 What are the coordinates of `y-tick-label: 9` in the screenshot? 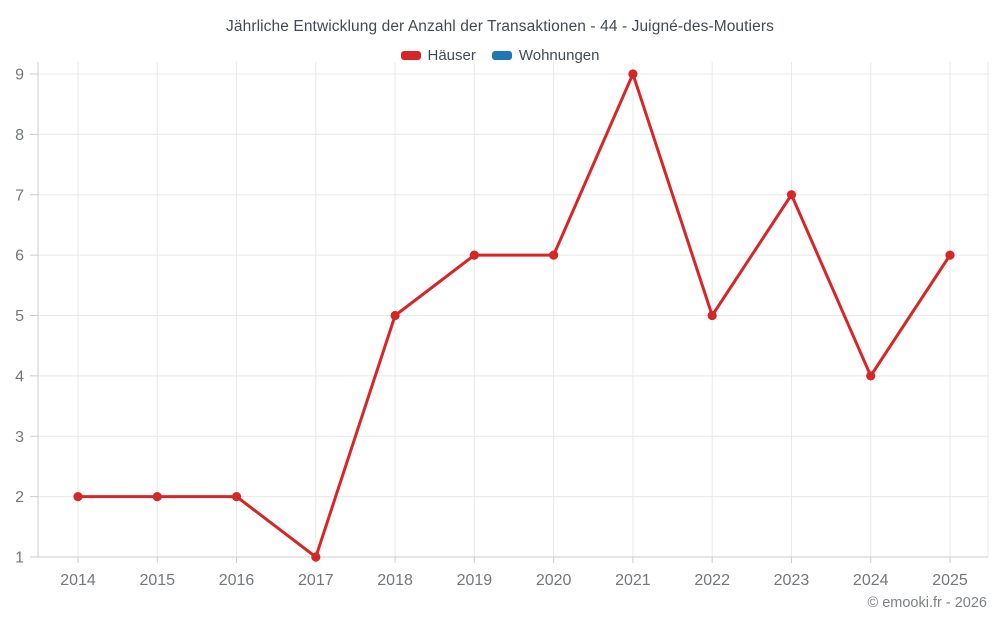 It's located at (19, 75).